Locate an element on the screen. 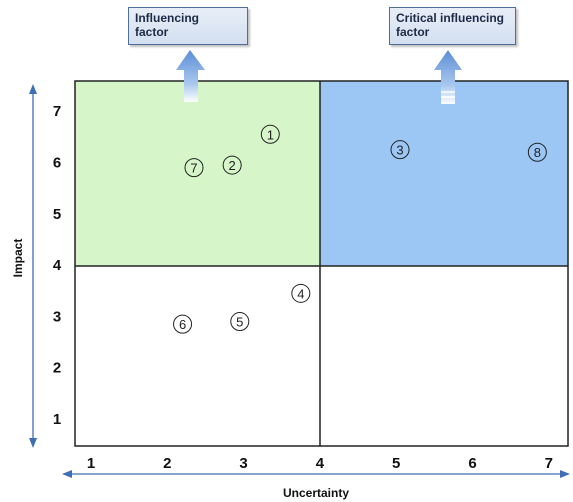 The width and height of the screenshot is (573, 502). data-point: 7 is located at coordinates (194, 168).